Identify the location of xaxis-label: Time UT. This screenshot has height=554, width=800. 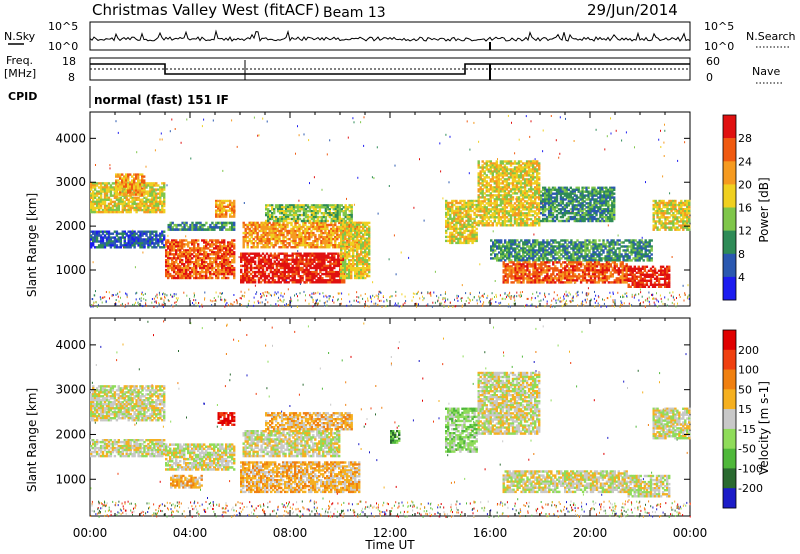
(389, 545).